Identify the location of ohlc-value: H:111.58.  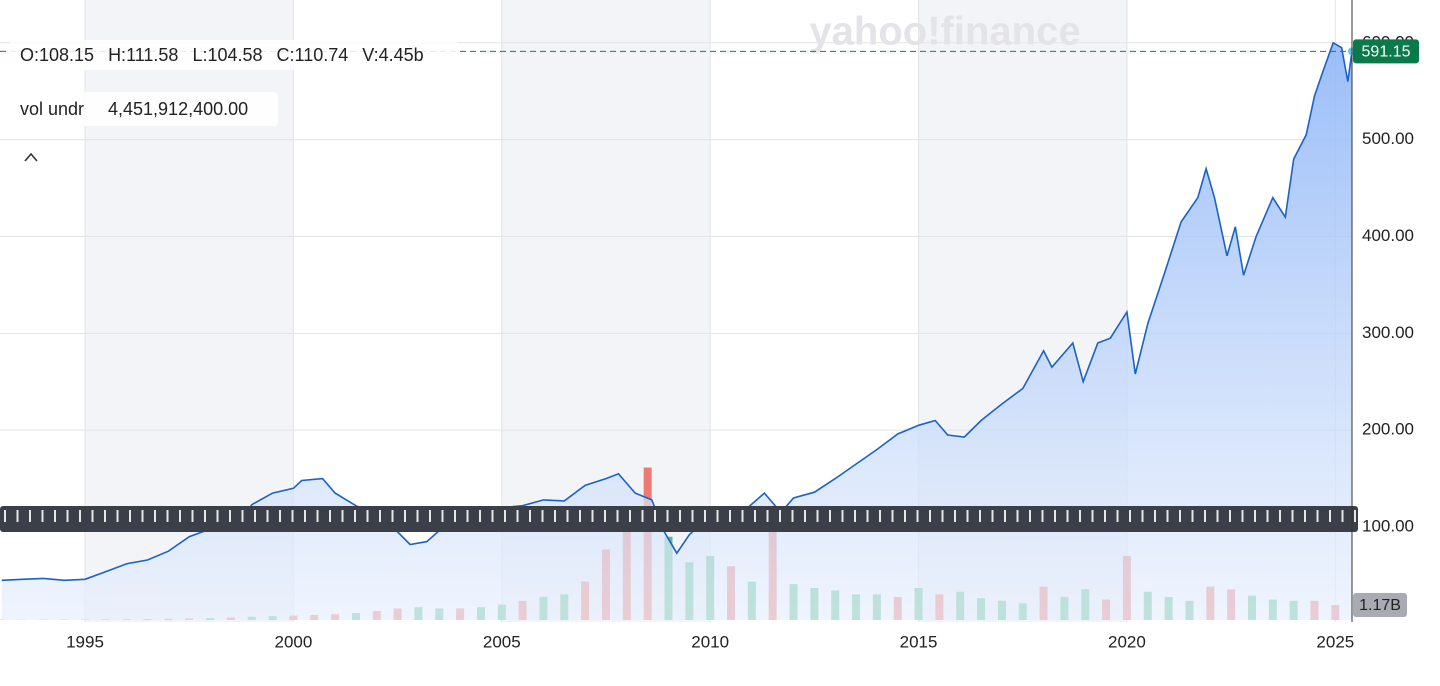
(143, 55).